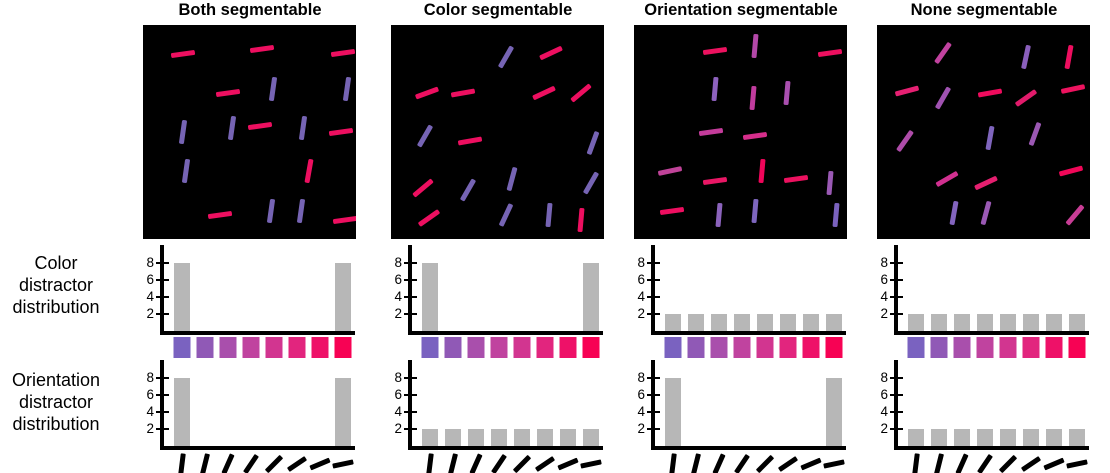 This screenshot has width=1110, height=473. What do you see at coordinates (741, 10) in the screenshot?
I see `column-title: Orientation segmentable` at bounding box center [741, 10].